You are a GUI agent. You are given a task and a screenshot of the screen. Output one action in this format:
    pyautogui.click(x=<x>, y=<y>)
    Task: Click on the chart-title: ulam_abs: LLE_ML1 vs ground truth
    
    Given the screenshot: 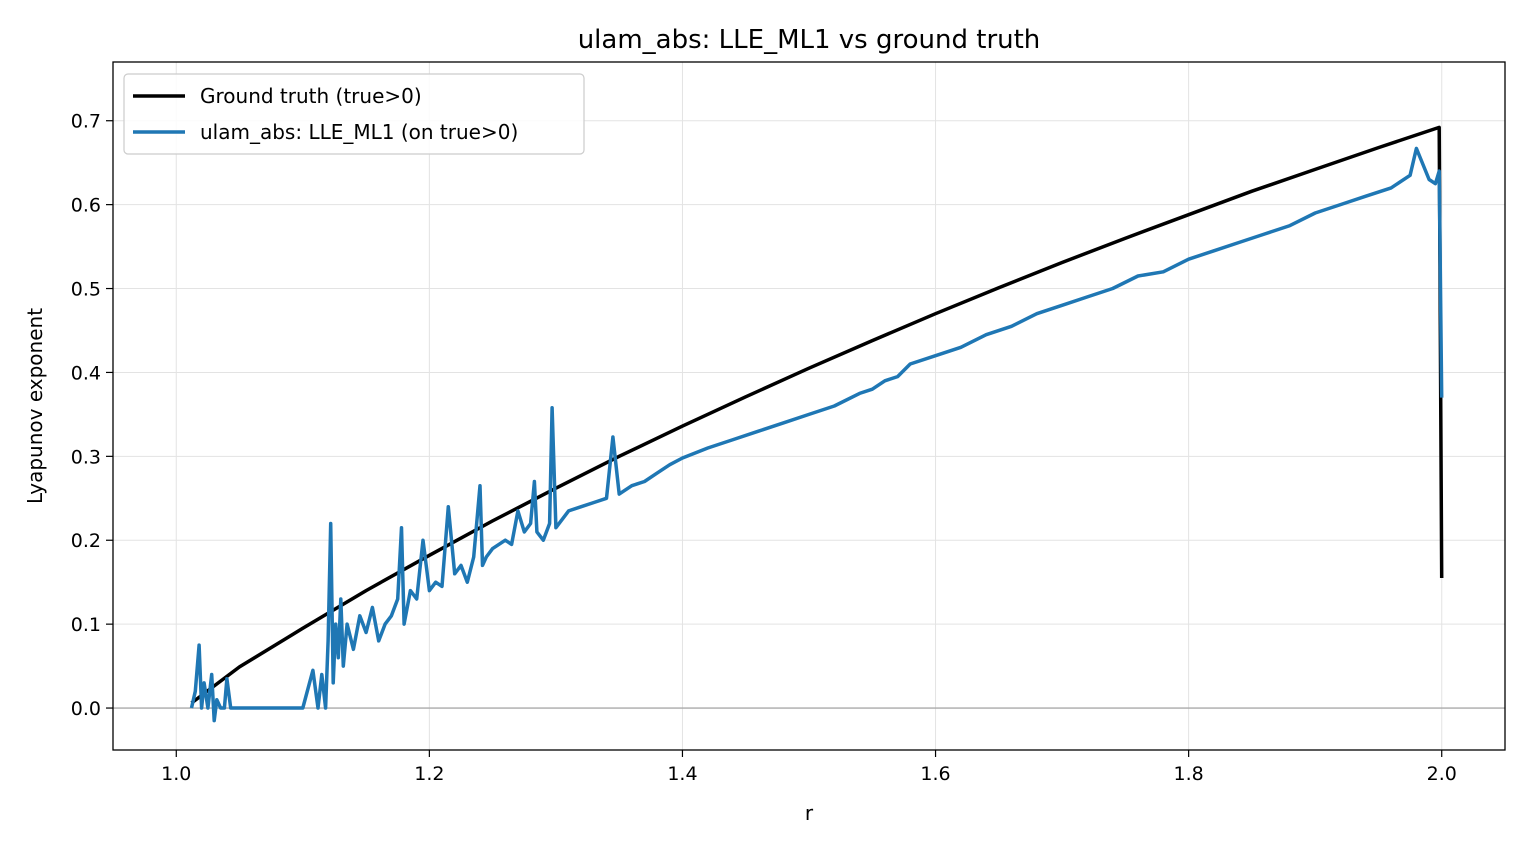 What is the action you would take?
    pyautogui.click(x=809, y=40)
    